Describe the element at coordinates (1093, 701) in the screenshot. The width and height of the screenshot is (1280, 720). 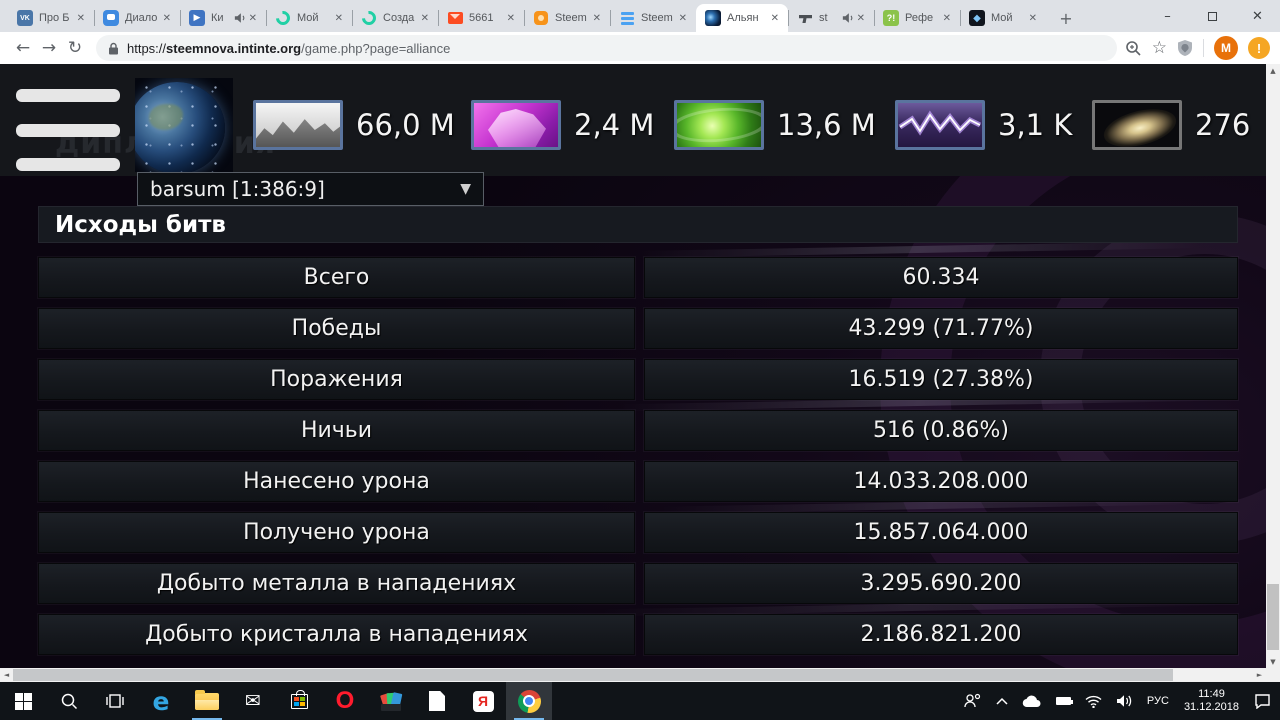
I see `network-button` at that location.